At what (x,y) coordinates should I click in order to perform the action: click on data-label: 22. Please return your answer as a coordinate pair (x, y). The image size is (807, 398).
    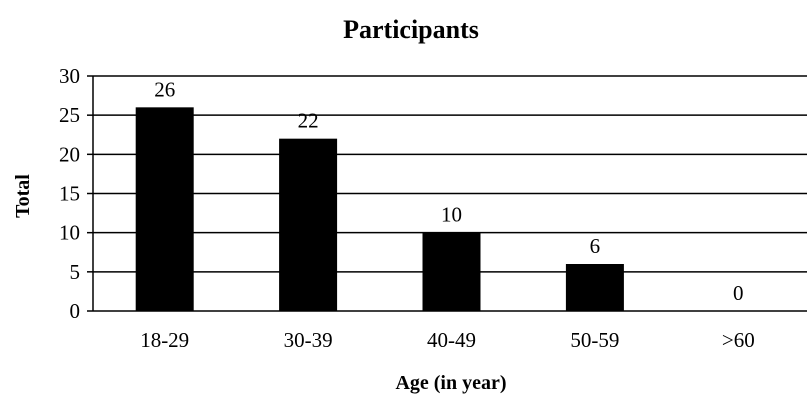
    Looking at the image, I should click on (308, 121).